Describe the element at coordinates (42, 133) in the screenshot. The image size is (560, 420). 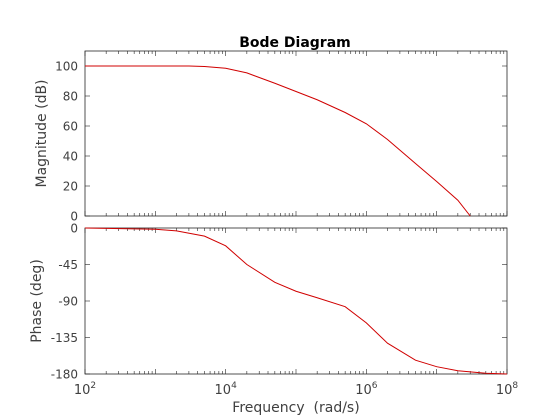
I see `magnitude-y-label: Magnitude (dB)` at that location.